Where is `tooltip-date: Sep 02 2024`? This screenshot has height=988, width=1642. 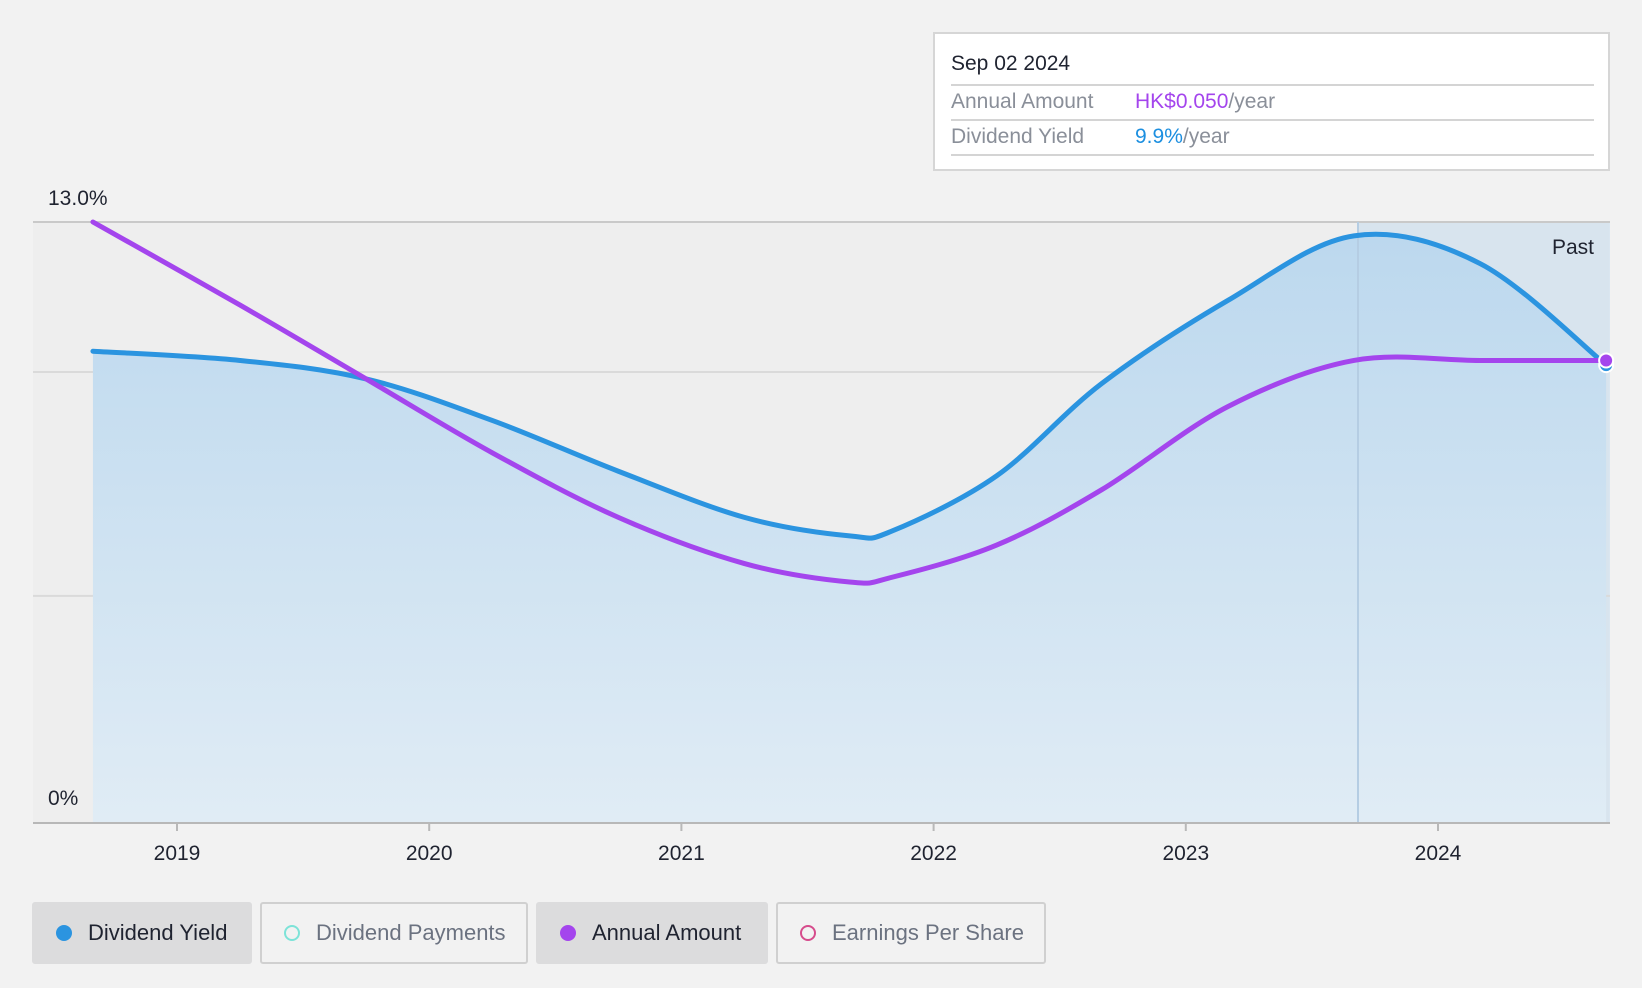 tooltip-date: Sep 02 2024 is located at coordinates (1011, 63).